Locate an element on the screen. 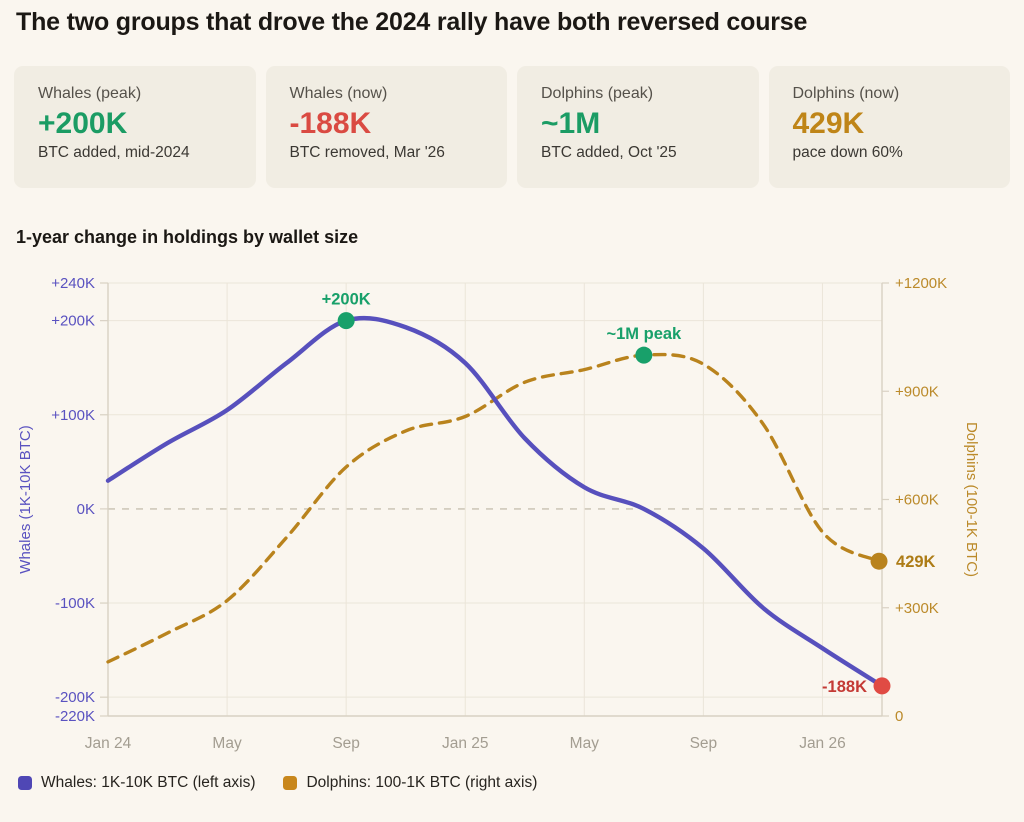  right-tick-label: 0 is located at coordinates (899, 716).